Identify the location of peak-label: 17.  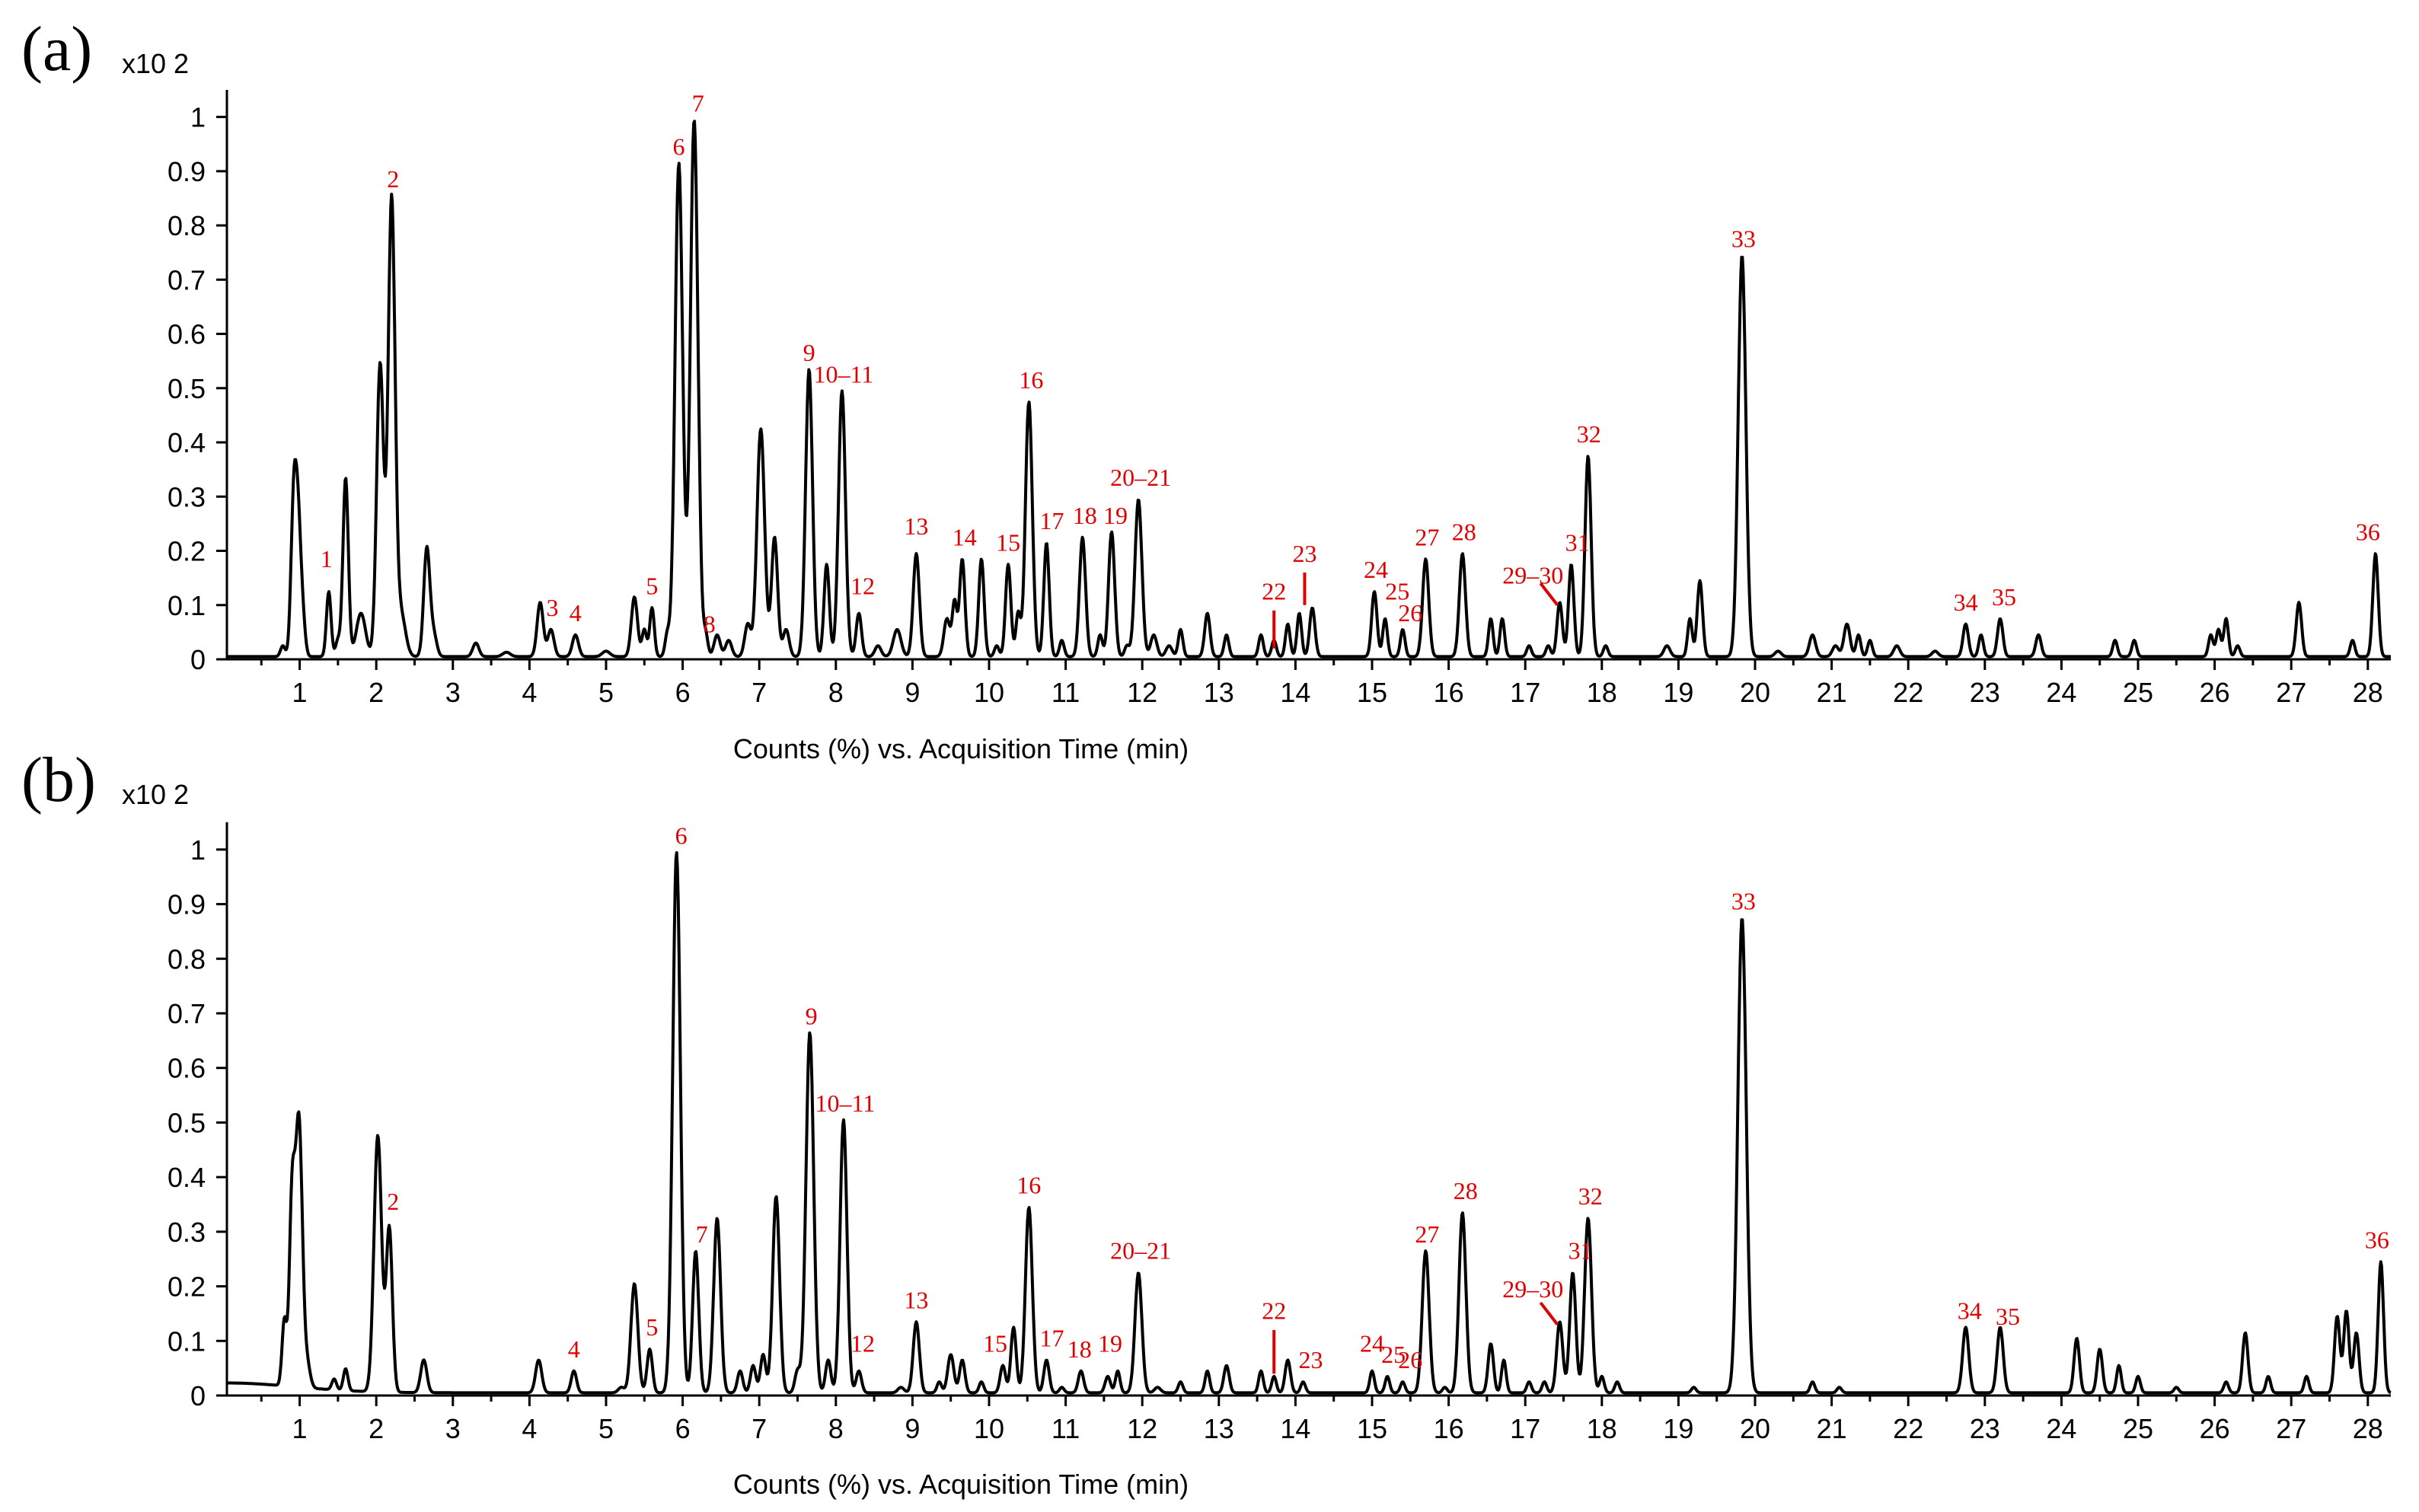
(1051, 1337).